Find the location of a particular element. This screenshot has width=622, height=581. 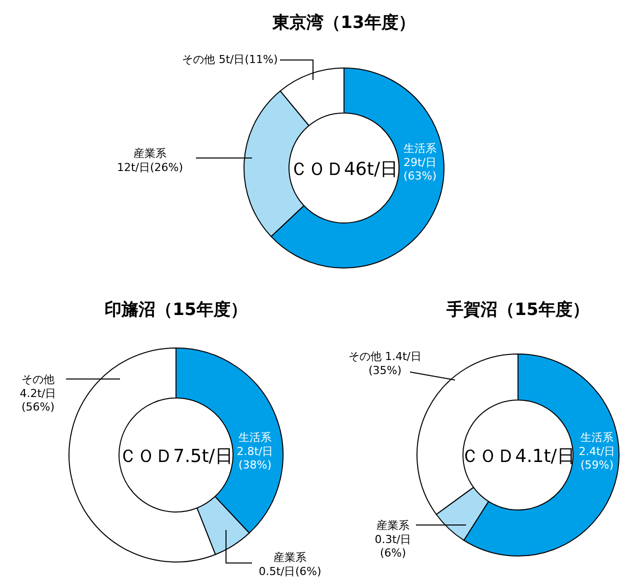

data-label: 4.2t/日(56%) is located at coordinates (38, 400).